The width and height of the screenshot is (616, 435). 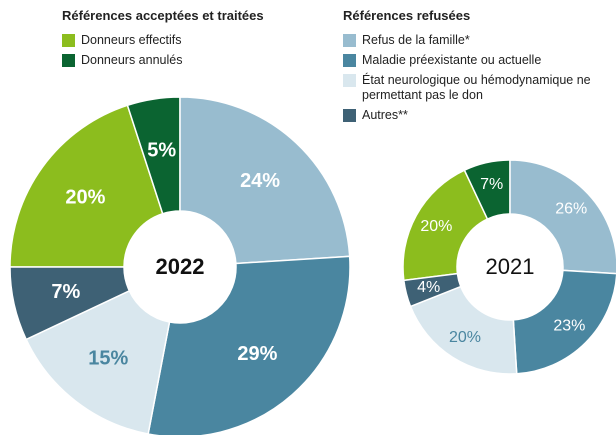 What do you see at coordinates (108, 359) in the screenshot?
I see `slice-label: 15%` at bounding box center [108, 359].